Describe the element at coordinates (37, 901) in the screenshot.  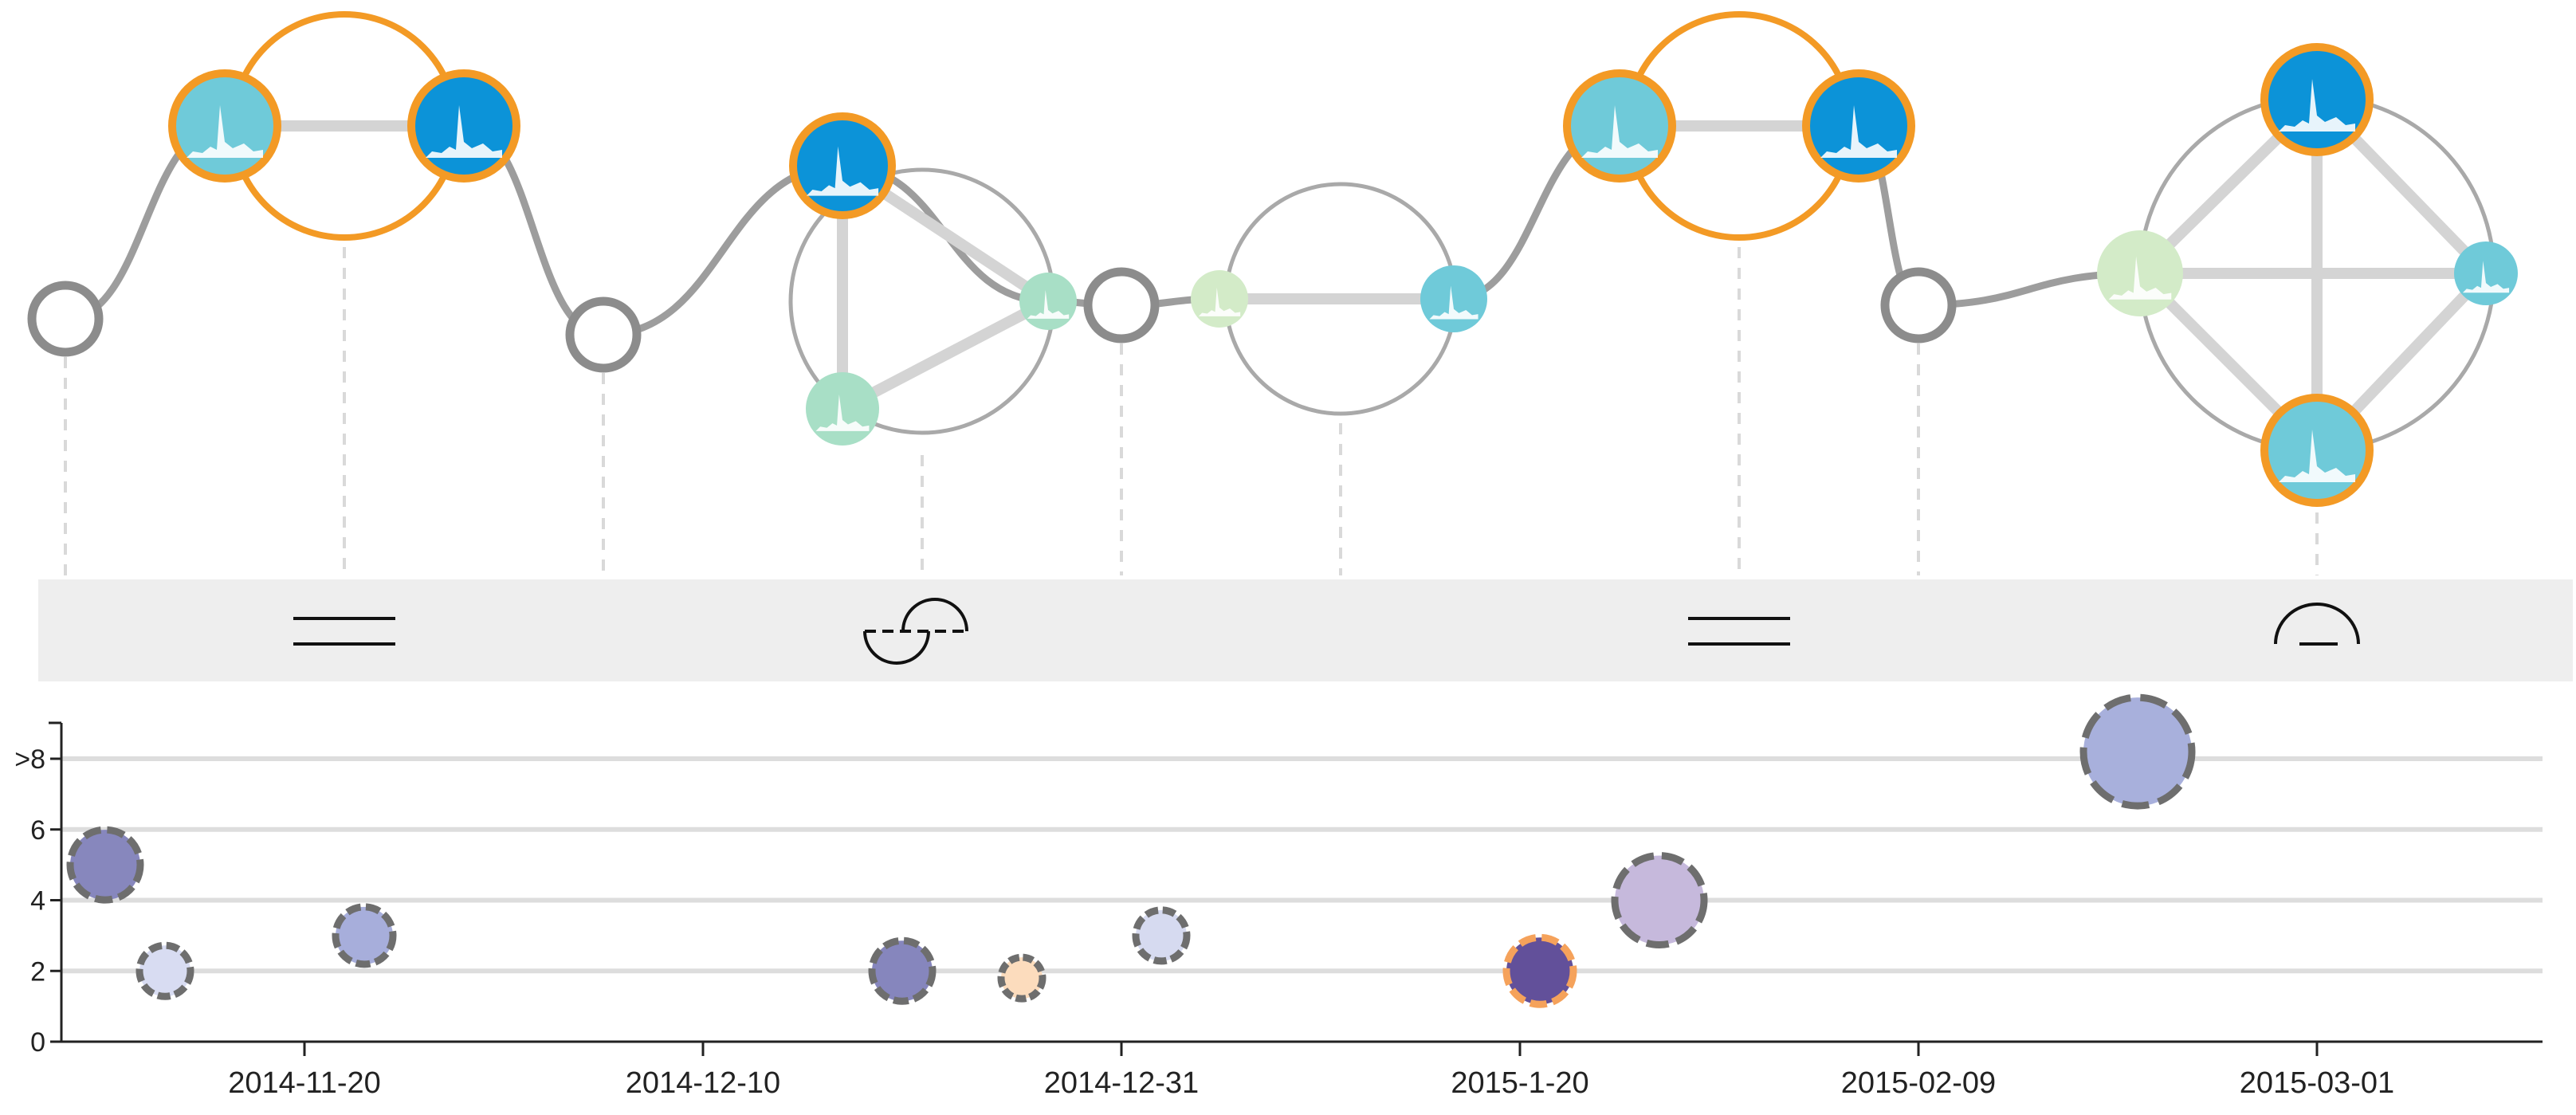
I see `y-tick-label: 4` at that location.